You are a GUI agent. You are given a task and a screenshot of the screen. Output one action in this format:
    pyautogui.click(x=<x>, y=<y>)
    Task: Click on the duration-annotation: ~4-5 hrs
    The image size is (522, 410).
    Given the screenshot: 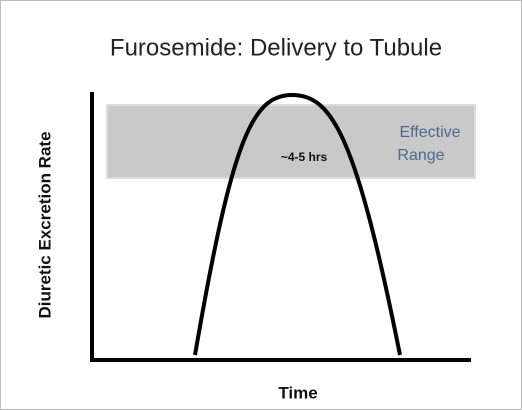 What is the action you would take?
    pyautogui.click(x=304, y=157)
    